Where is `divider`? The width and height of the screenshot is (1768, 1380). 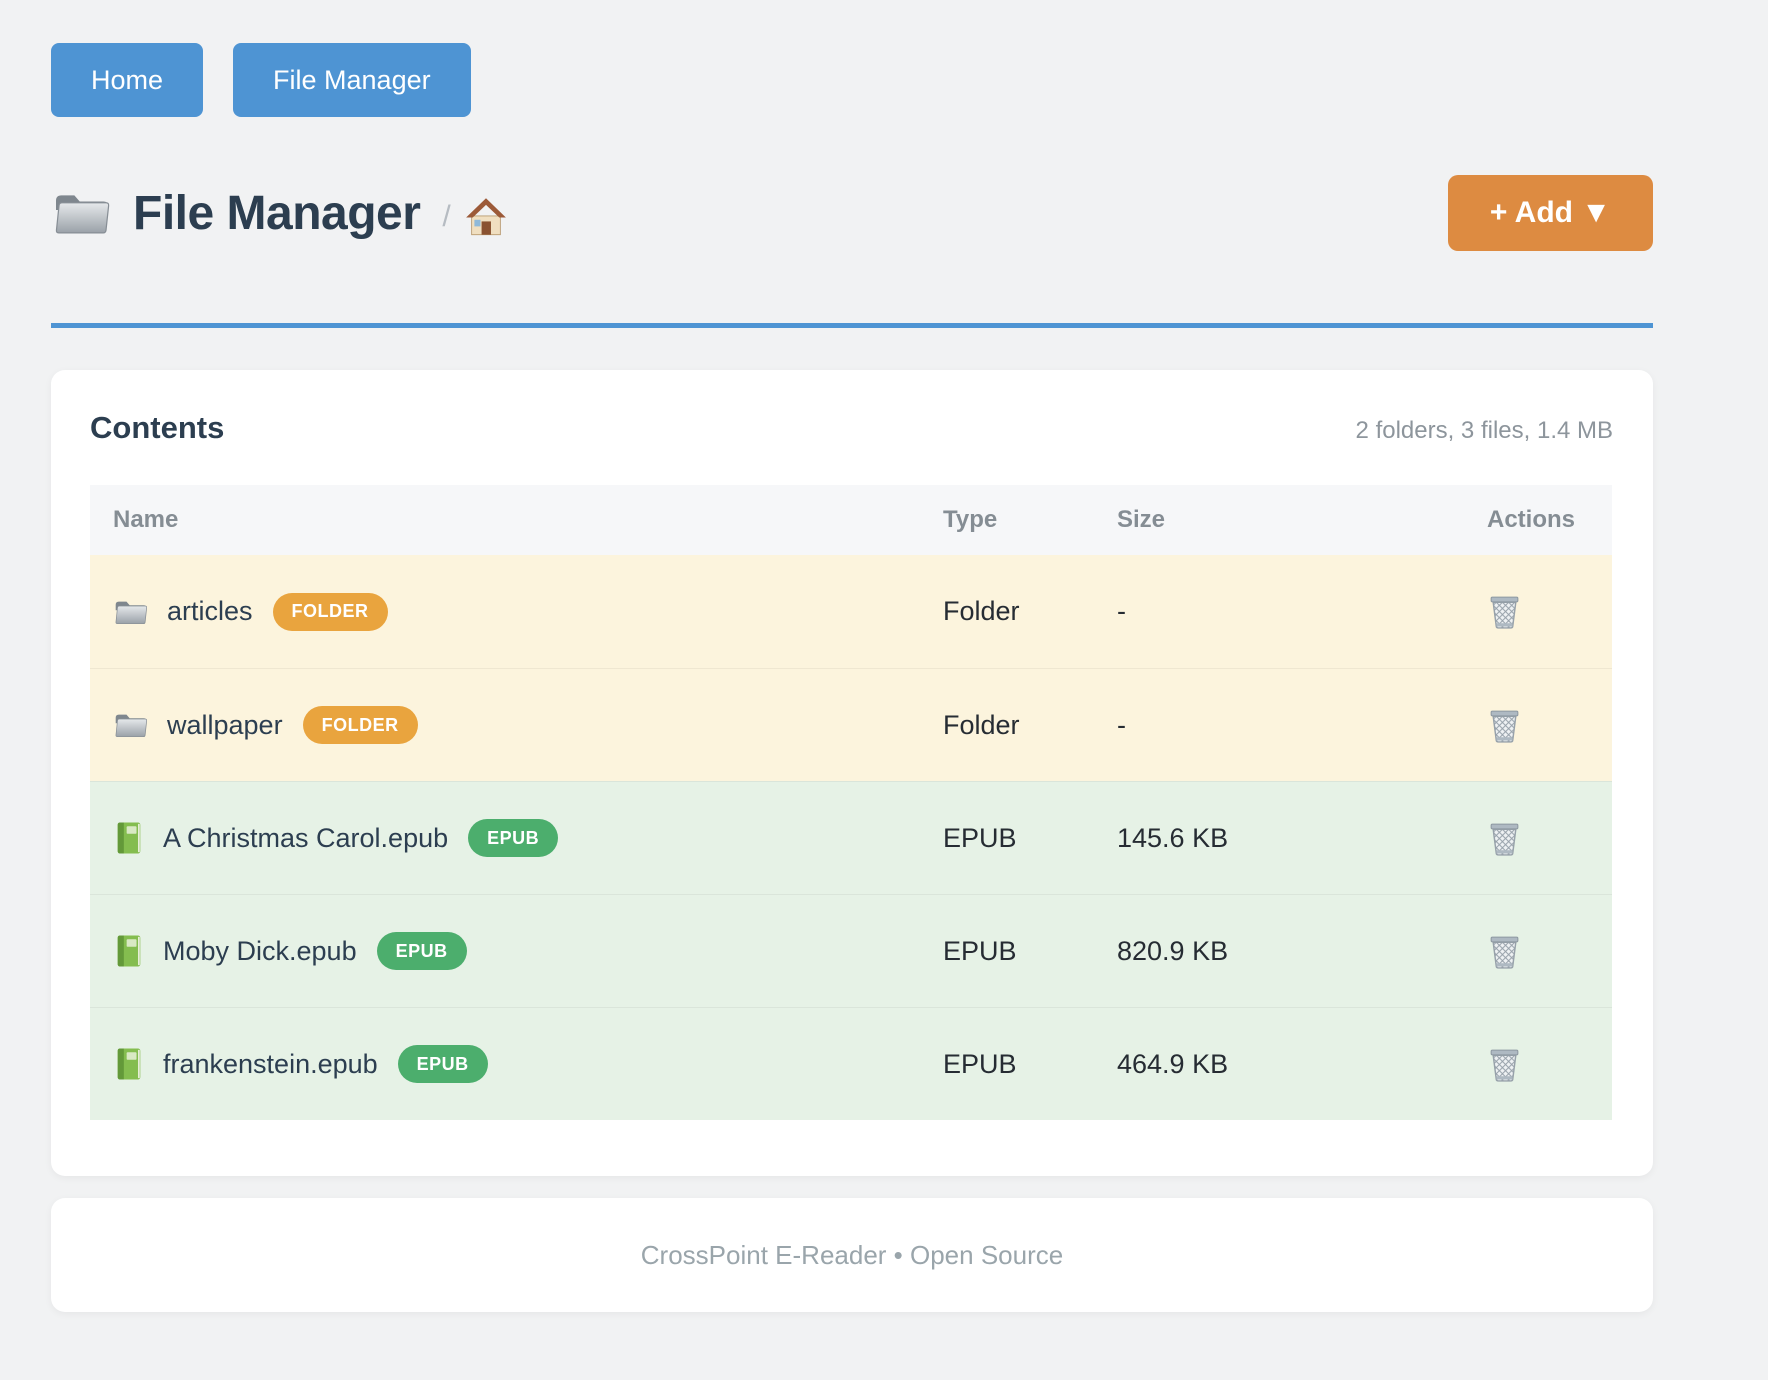 divider is located at coordinates (852, 325).